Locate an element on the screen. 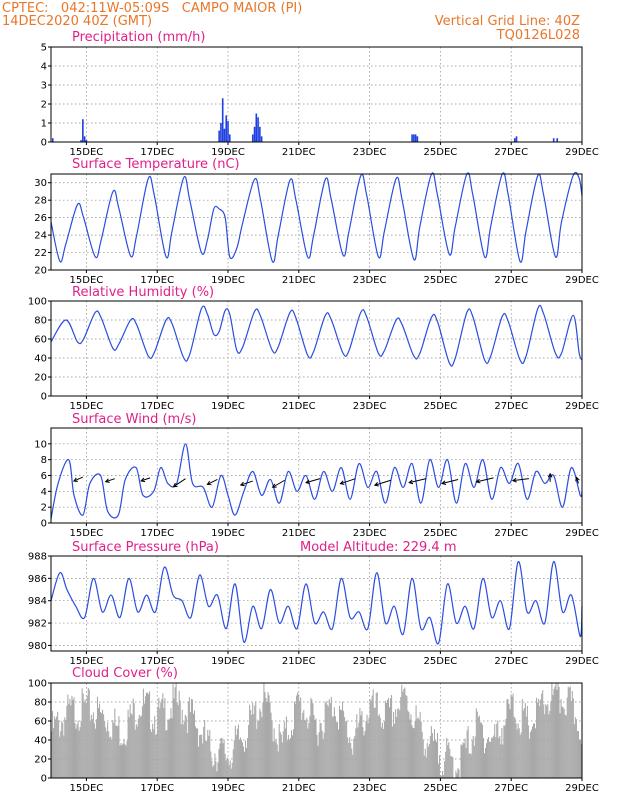 Image resolution: width=618 pixels, height=800 pixels. xtick-pressure-0: 15DEC is located at coordinates (87, 661).